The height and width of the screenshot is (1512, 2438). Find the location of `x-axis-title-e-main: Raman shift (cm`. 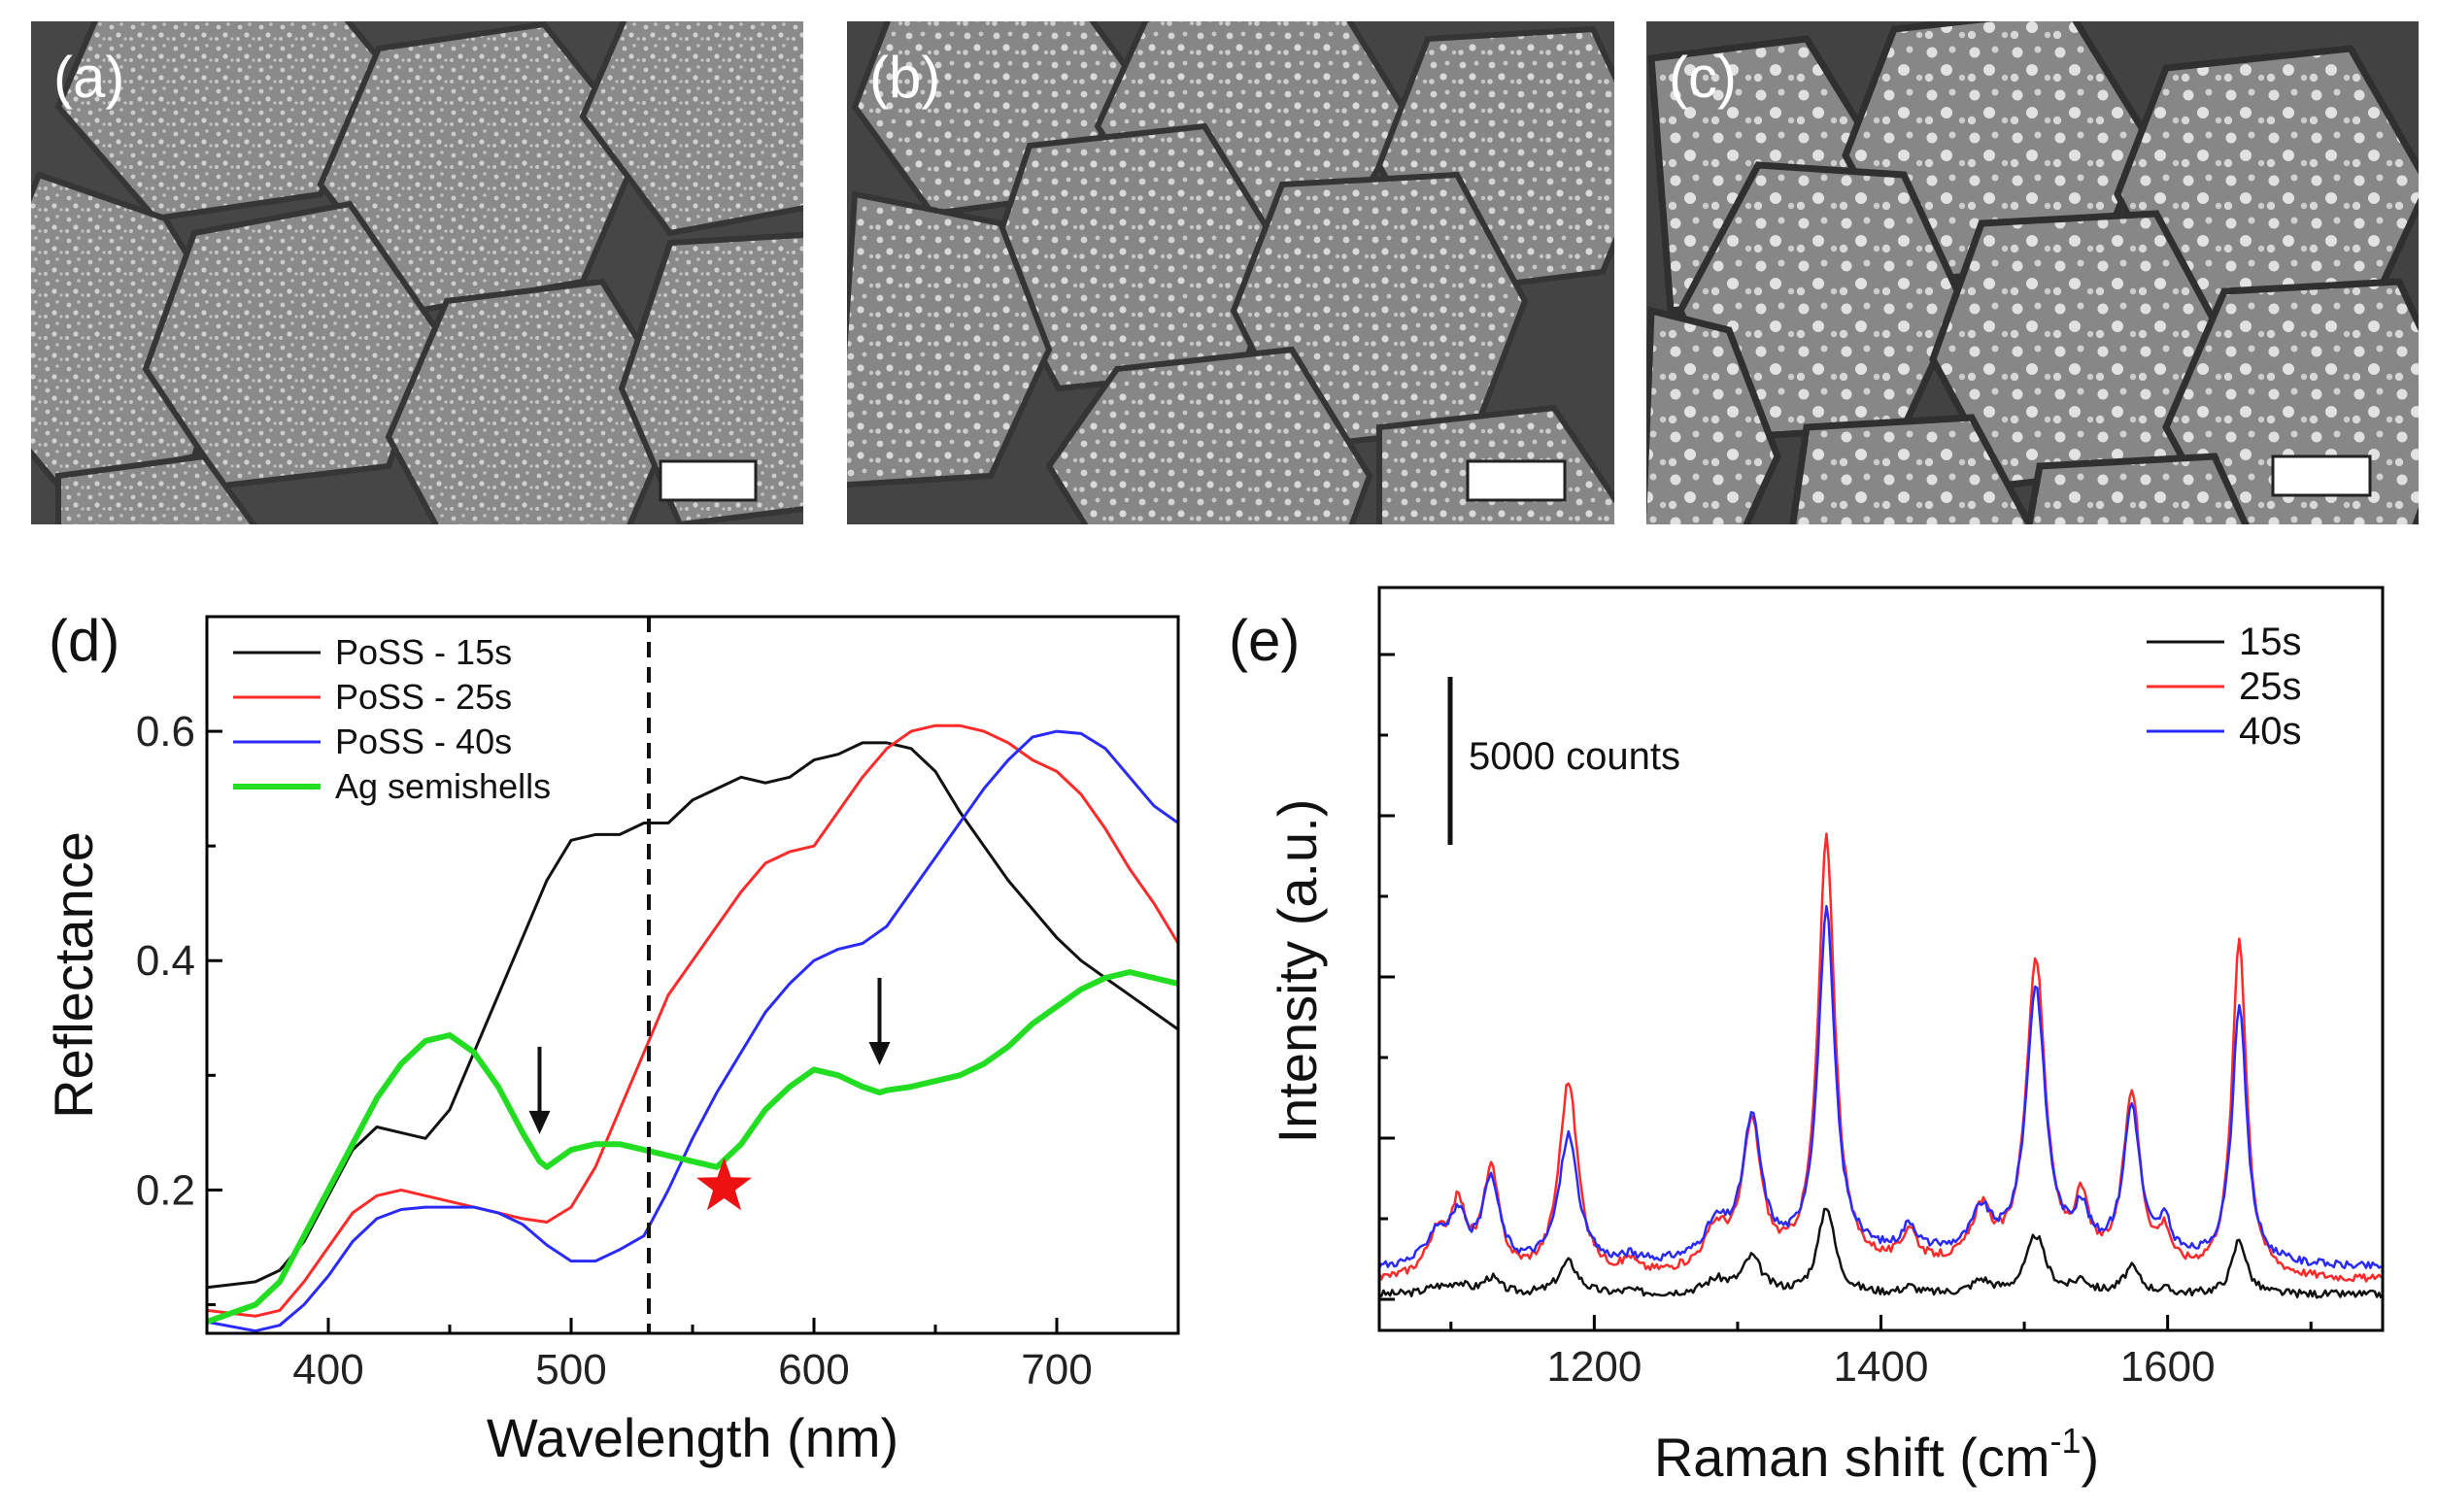

x-axis-title-e-main: Raman shift (cm is located at coordinates (1852, 1457).